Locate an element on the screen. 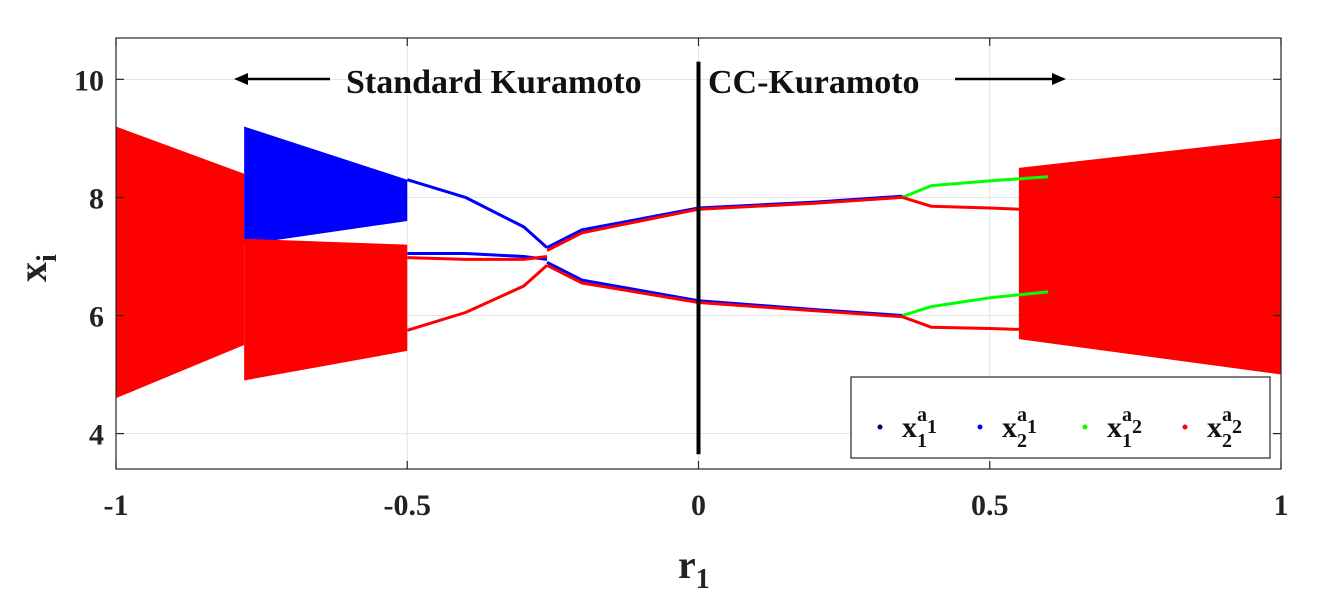 Image resolution: width=1329 pixels, height=597 pixels. legend-base-1: x is located at coordinates (1009, 427).